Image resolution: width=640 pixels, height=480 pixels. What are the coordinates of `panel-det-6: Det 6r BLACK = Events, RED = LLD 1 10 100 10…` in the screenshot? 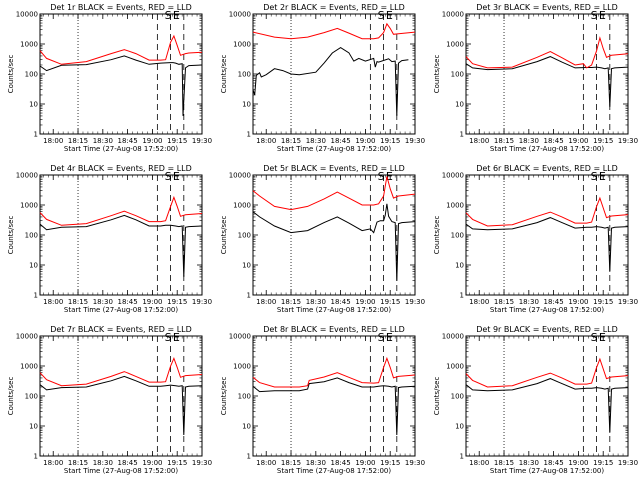 It's located at (535, 239).